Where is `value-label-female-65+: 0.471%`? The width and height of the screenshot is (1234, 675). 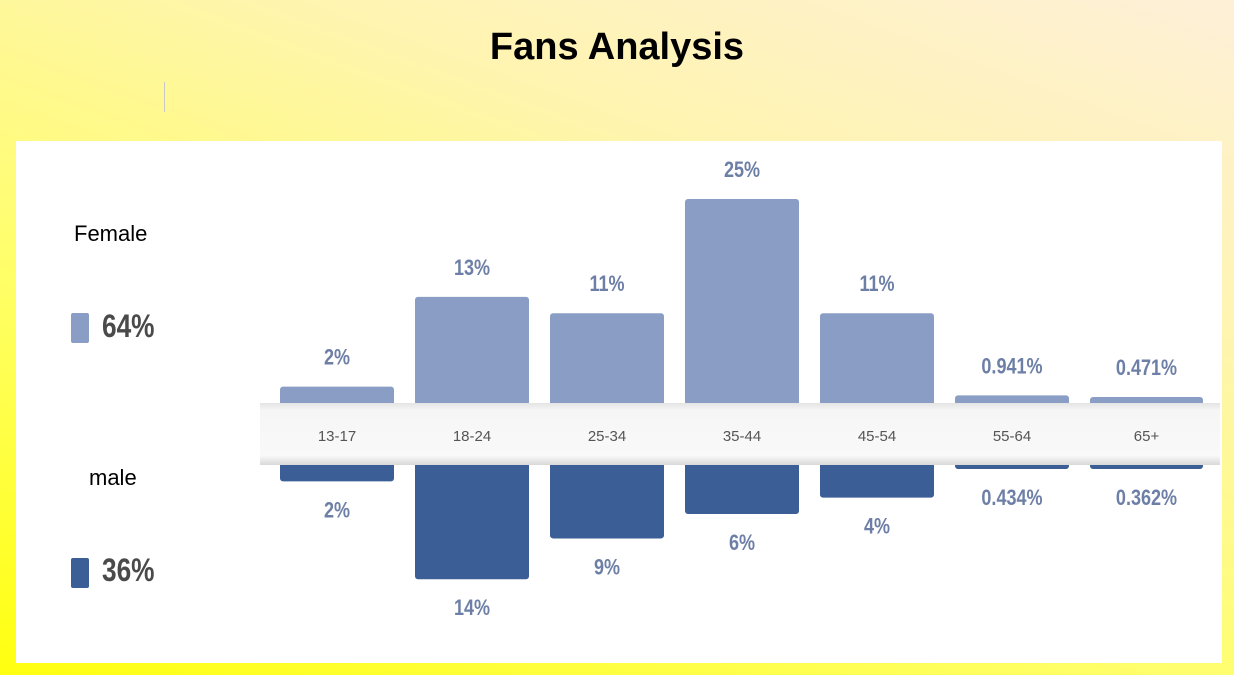
value-label-female-65+: 0.471% is located at coordinates (1146, 368).